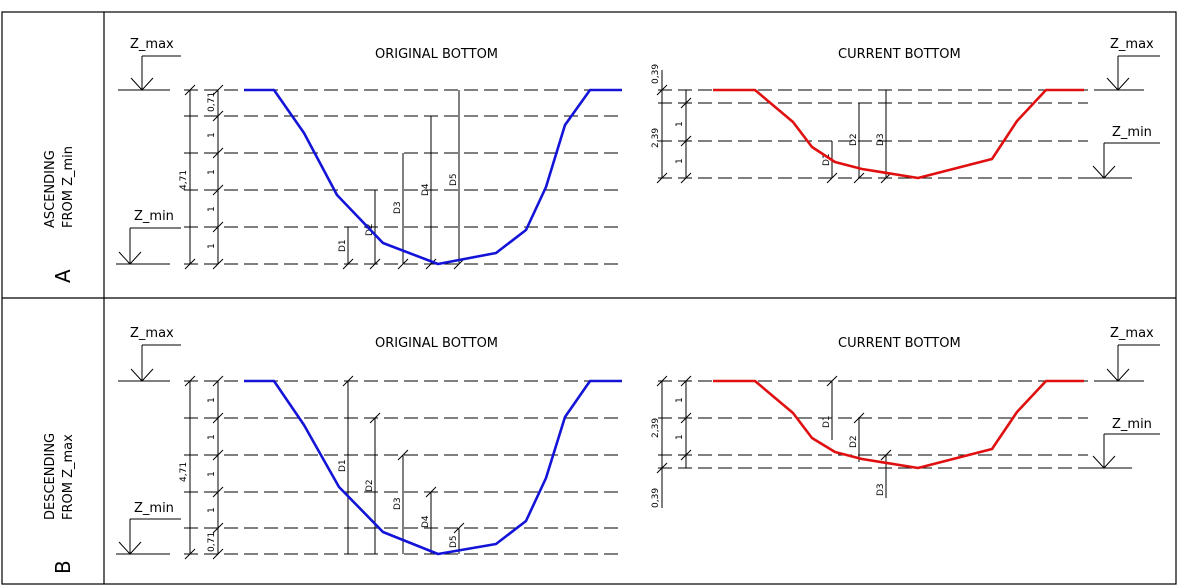  Describe the element at coordinates (1127, 64) in the screenshot. I see `row-a-current-zmax-marker: Z_max` at that location.